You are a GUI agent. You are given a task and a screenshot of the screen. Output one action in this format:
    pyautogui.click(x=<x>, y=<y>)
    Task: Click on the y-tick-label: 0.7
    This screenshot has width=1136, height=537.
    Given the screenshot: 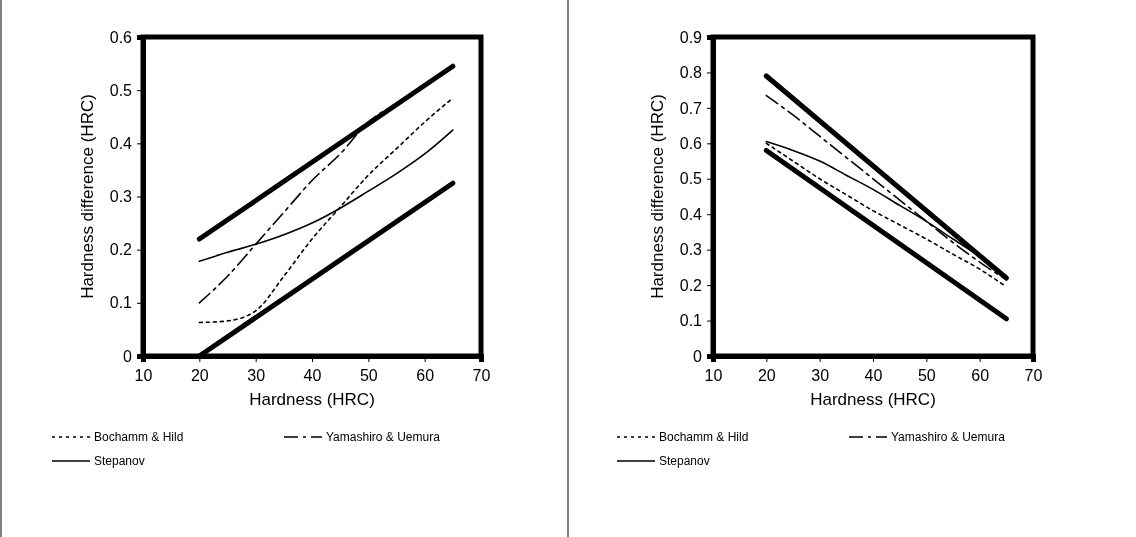 What is the action you would take?
    pyautogui.click(x=691, y=108)
    